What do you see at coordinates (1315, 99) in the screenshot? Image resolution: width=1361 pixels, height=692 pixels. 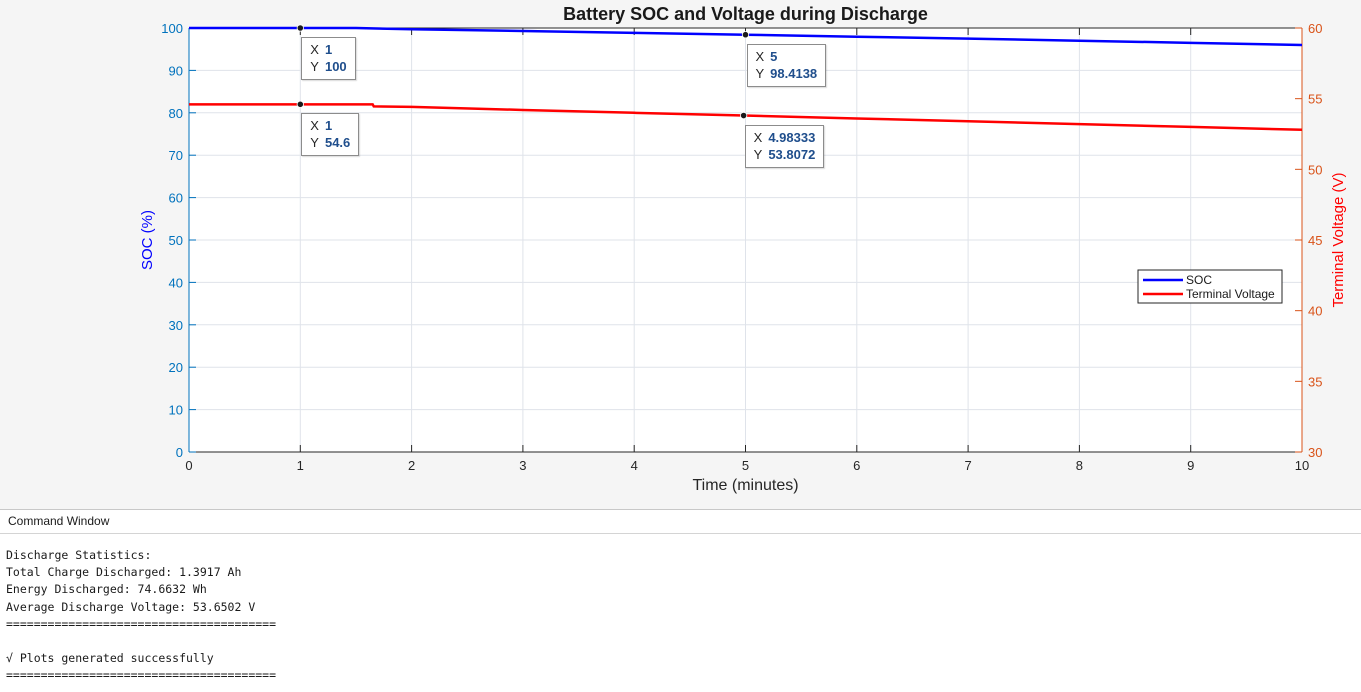 I see `y-right-tick-label: 55` at bounding box center [1315, 99].